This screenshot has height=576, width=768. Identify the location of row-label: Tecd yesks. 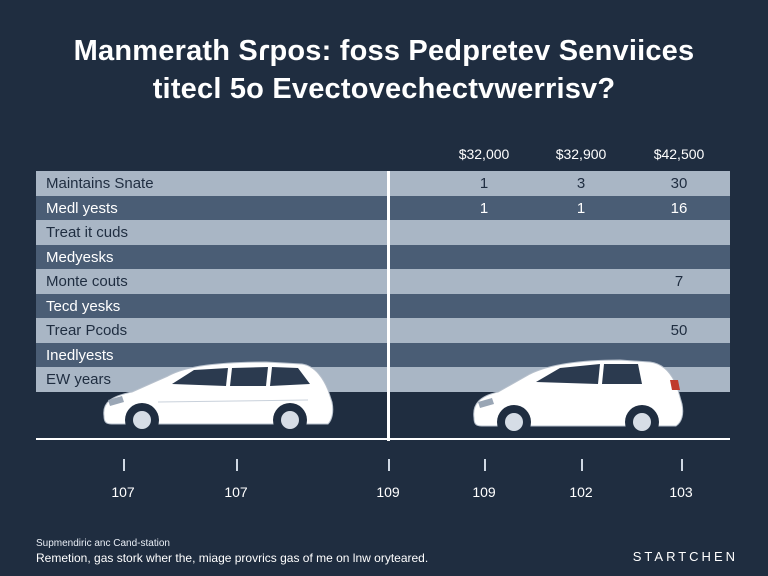
(83, 306).